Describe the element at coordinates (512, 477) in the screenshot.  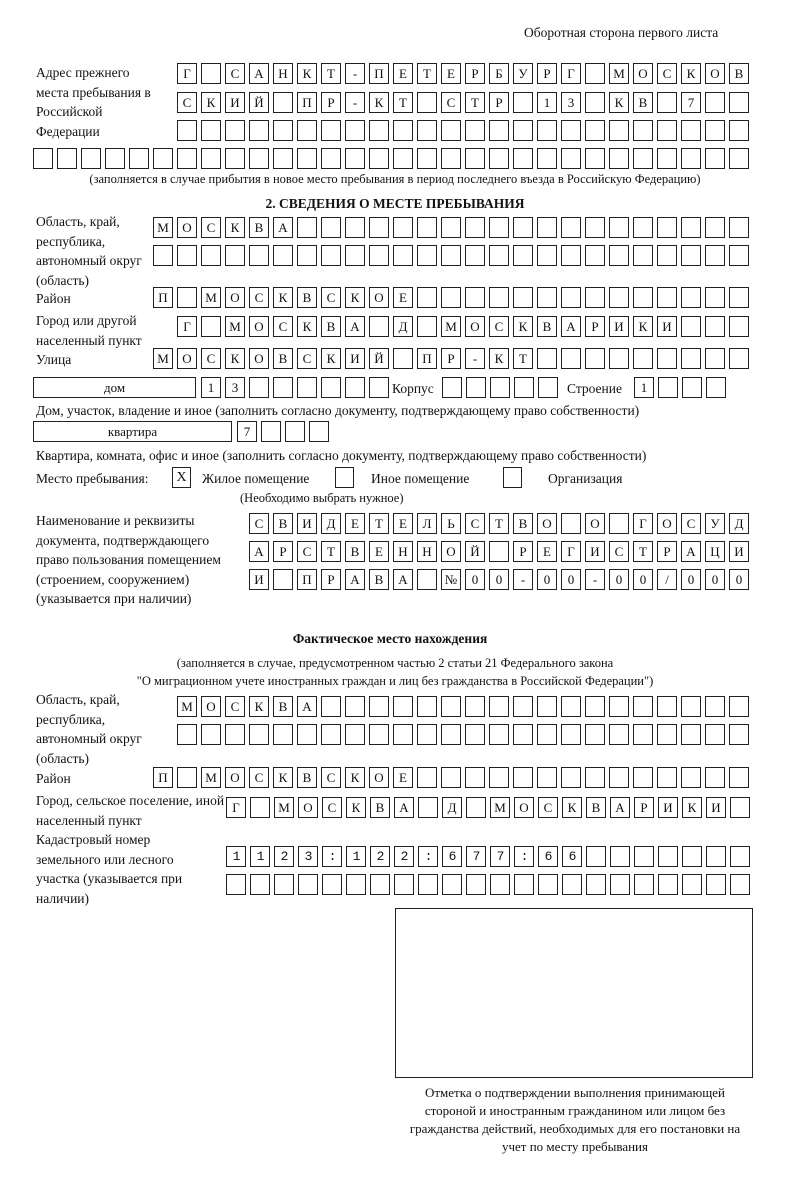
I see `organization-checkbox` at that location.